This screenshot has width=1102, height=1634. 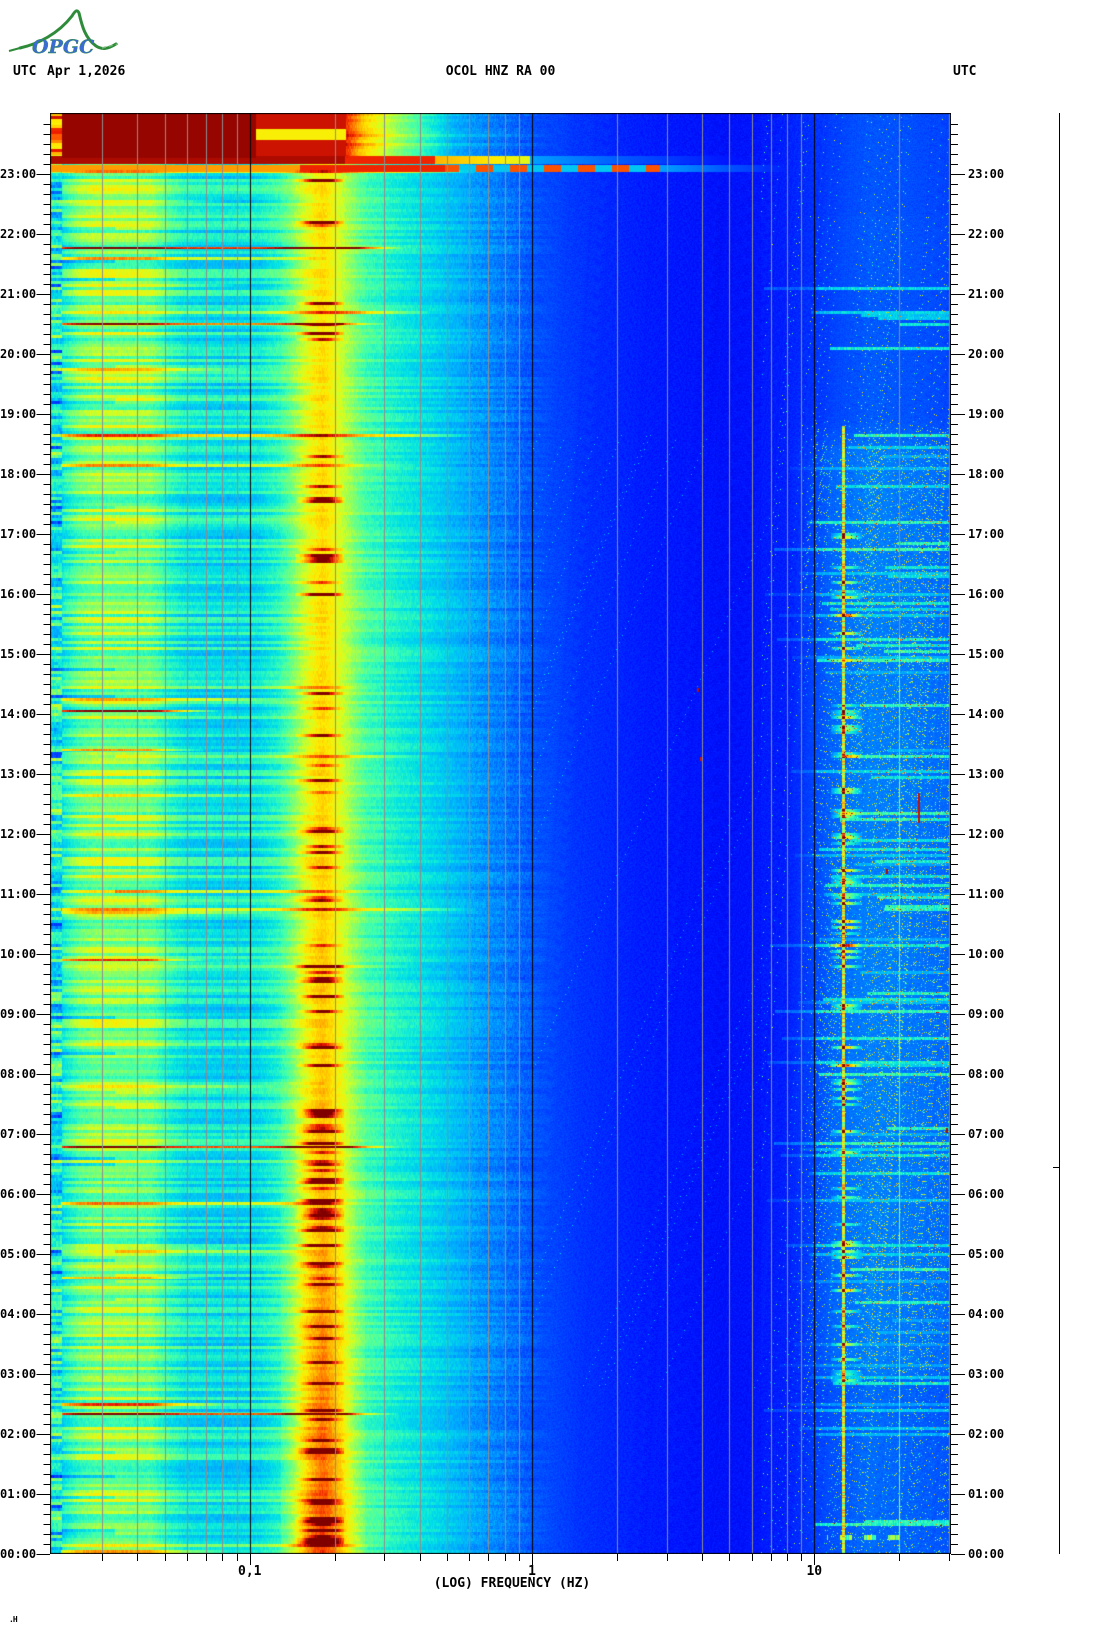 What do you see at coordinates (986, 1314) in the screenshot?
I see `time-label-right-04:00: 04:00` at bounding box center [986, 1314].